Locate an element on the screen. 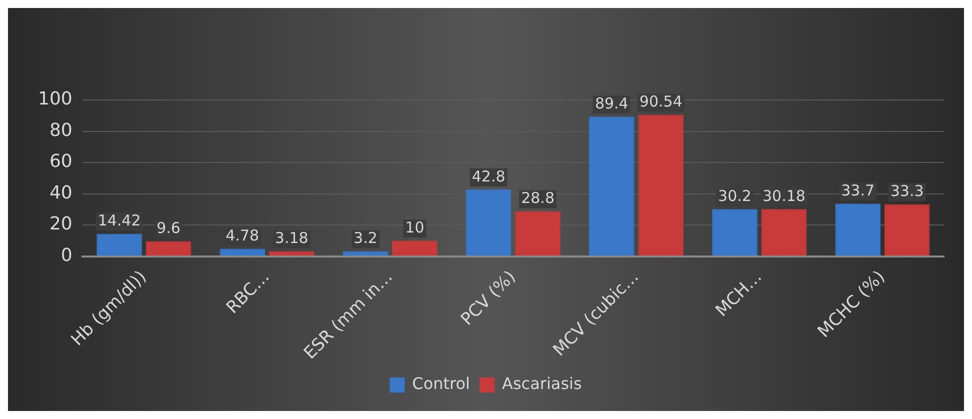  data-label: 30.18 is located at coordinates (784, 195).